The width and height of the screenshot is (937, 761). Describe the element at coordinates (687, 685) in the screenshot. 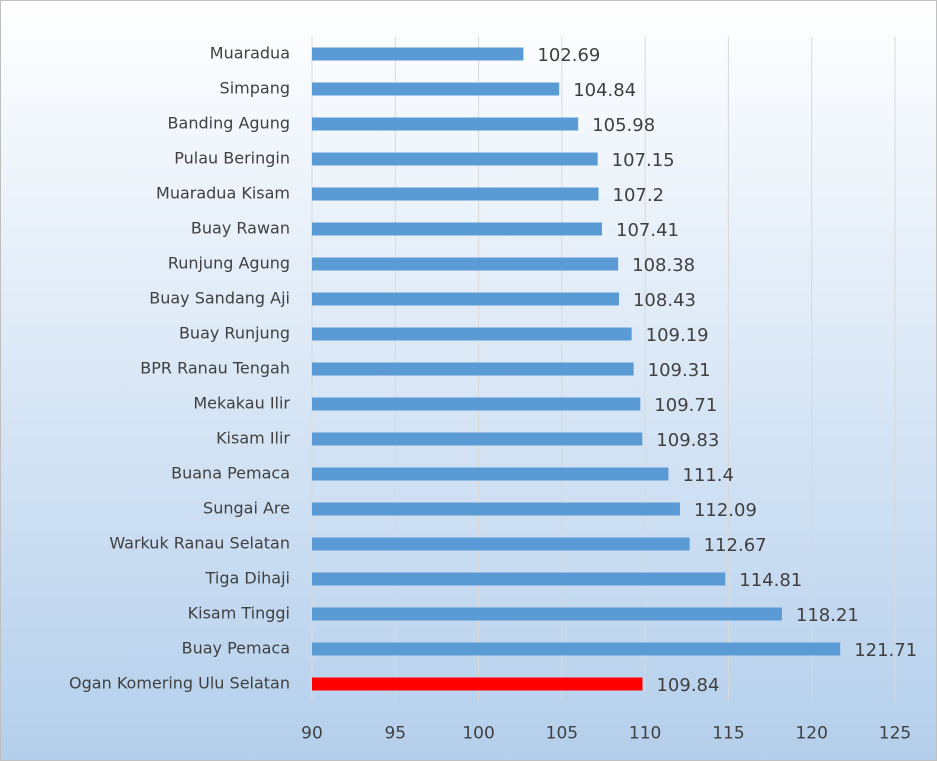

I see `value-label: 109.84` at that location.